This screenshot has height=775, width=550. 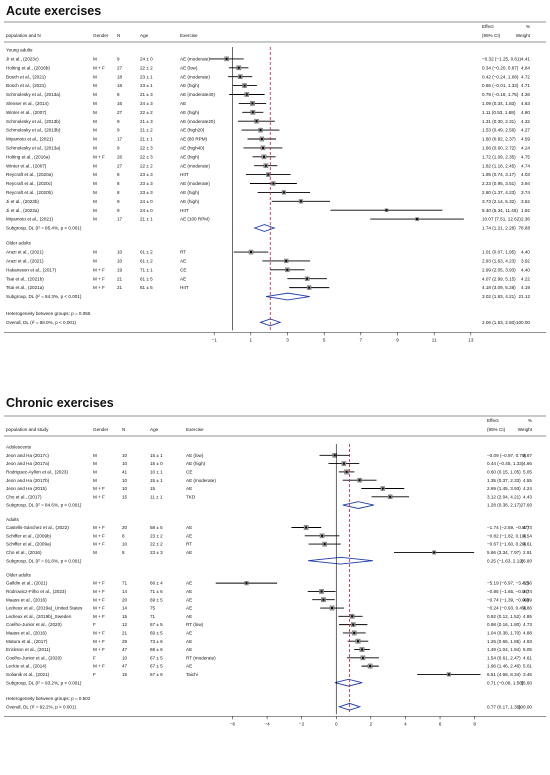 I want to click on study-name: Arazi et al., (2021), so click(x=25, y=261).